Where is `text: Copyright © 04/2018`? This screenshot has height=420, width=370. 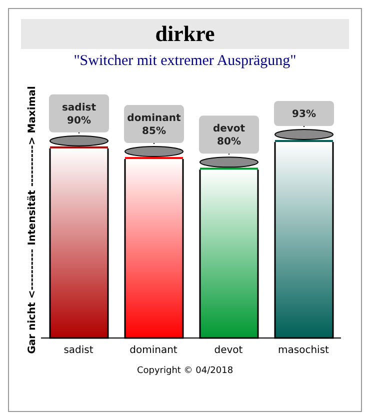 text: Copyright © 04/2018 is located at coordinates (185, 371).